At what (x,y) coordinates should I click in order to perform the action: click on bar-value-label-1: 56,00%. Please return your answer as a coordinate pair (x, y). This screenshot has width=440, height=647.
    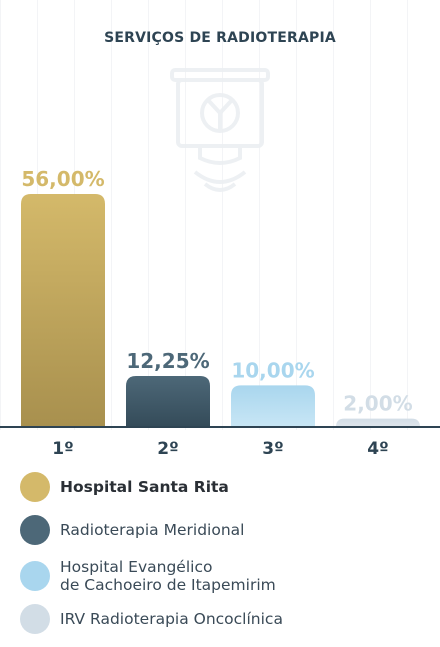
    Looking at the image, I should click on (62, 179).